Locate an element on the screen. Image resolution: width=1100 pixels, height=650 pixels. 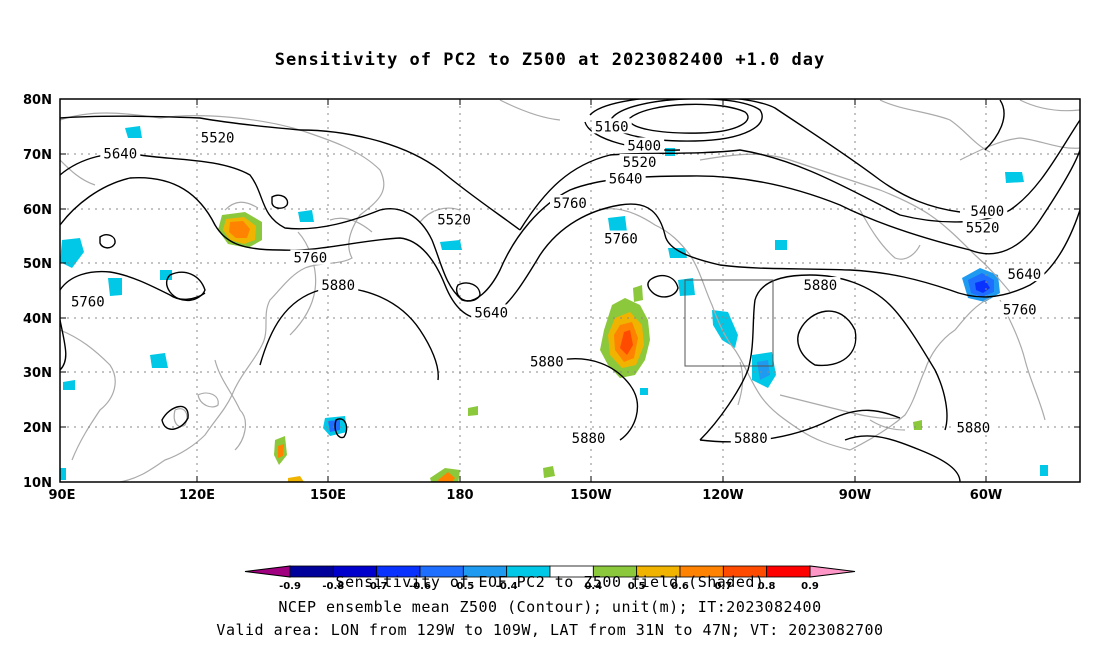
lon-label: 60W is located at coordinates (986, 495).